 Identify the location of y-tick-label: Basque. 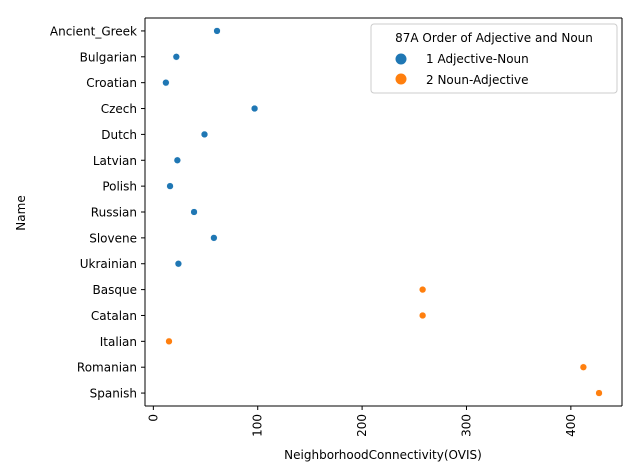
(115, 290).